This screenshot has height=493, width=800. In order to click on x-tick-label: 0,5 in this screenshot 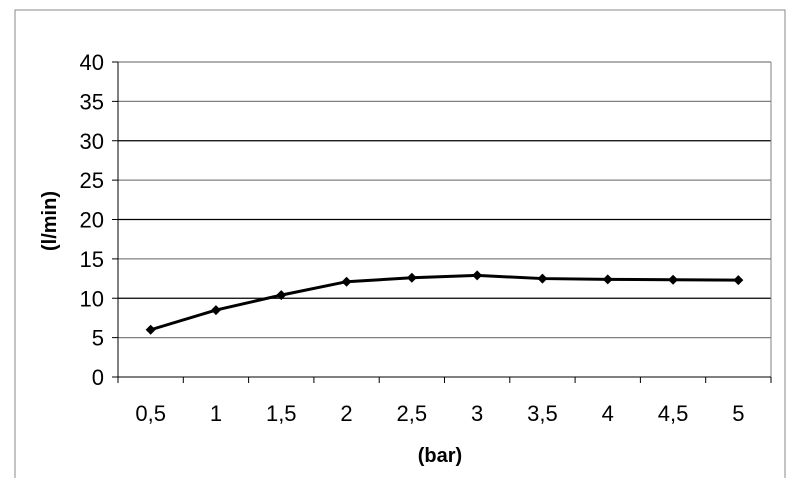, I will do `click(150, 413)`.